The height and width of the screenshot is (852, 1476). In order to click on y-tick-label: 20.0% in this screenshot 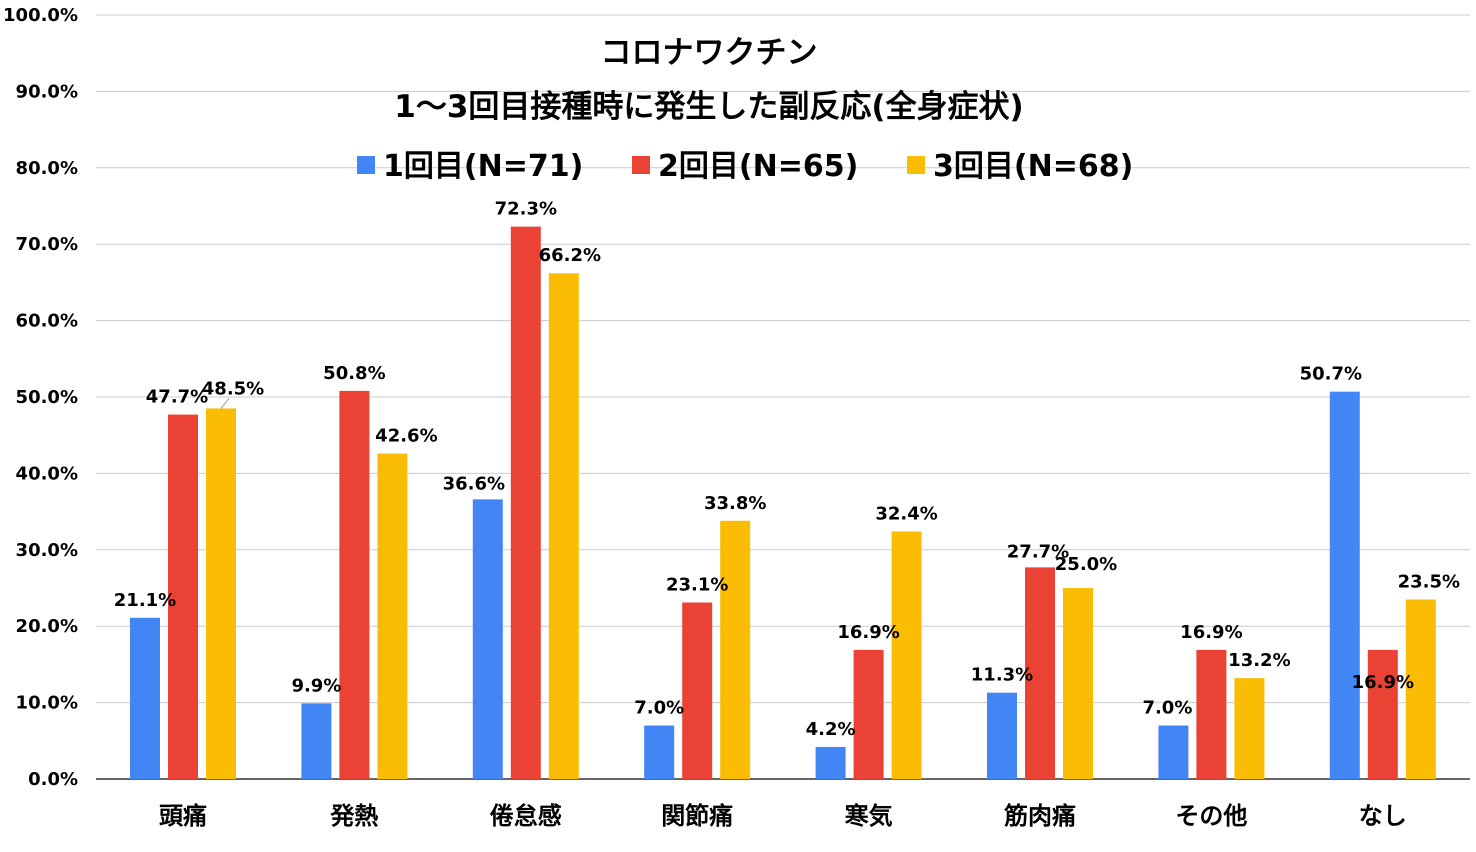, I will do `click(47, 626)`.